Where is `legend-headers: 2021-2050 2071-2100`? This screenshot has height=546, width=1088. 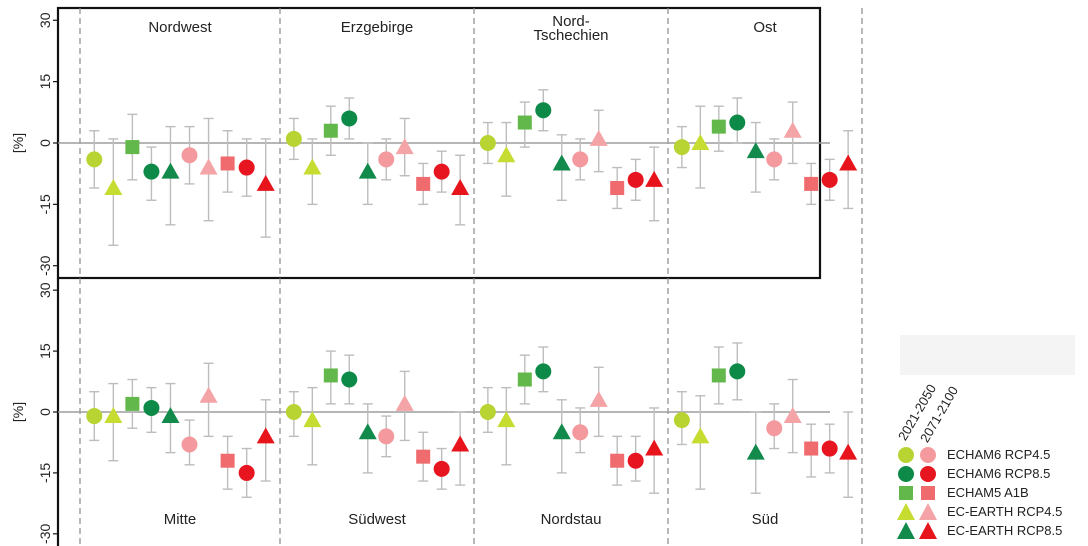
legend-headers: 2021-2050 2071-2100 is located at coordinates (987, 375).